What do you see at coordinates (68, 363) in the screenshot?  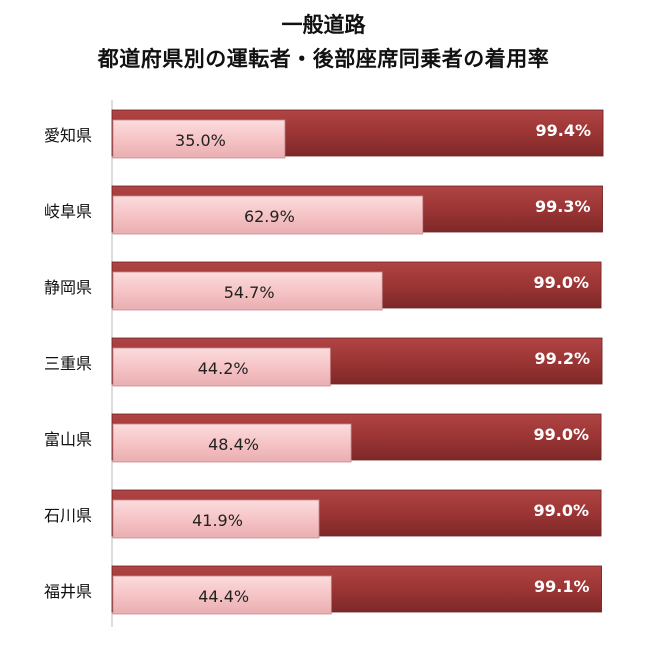 I see `category-label: 三重県` at bounding box center [68, 363].